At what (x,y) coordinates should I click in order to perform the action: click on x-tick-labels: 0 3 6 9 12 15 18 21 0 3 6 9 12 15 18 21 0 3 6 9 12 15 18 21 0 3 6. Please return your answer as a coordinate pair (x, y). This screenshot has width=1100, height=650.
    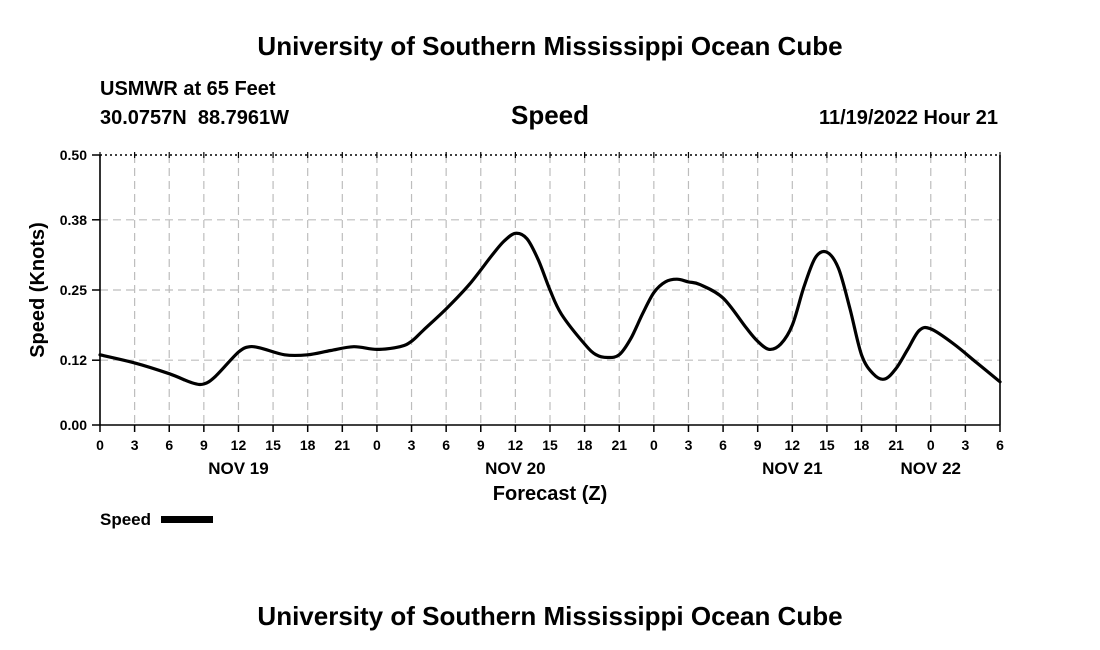
    Looking at the image, I should click on (550, 445).